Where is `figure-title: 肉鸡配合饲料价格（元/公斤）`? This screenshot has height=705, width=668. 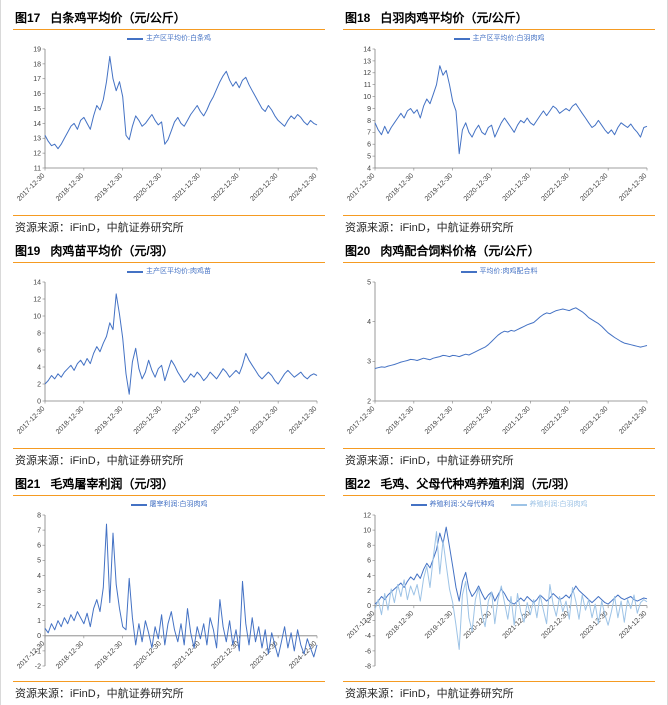
figure-title: 肉鸡配合饲料价格（元/公斤） is located at coordinates (460, 251).